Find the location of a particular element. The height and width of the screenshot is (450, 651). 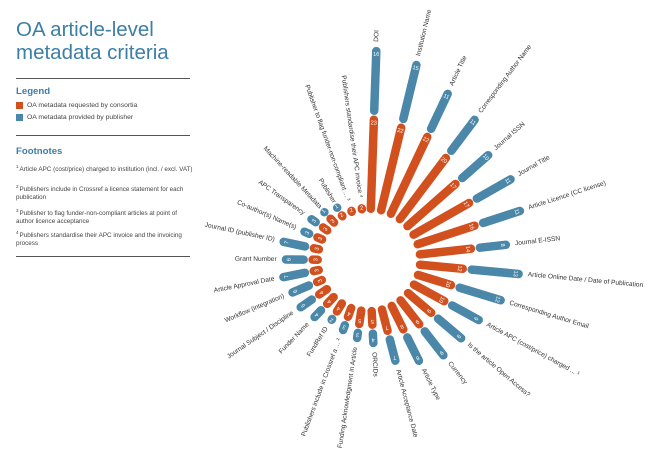

footnote-num: 1 is located at coordinates (17, 166).